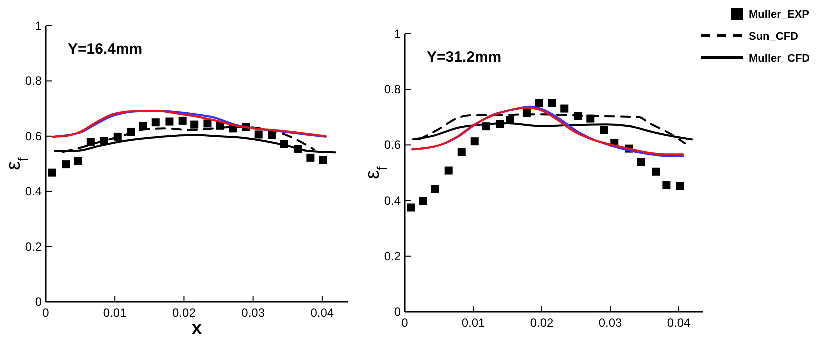  What do you see at coordinates (105, 49) in the screenshot?
I see `text: Y=16.4mm` at bounding box center [105, 49].